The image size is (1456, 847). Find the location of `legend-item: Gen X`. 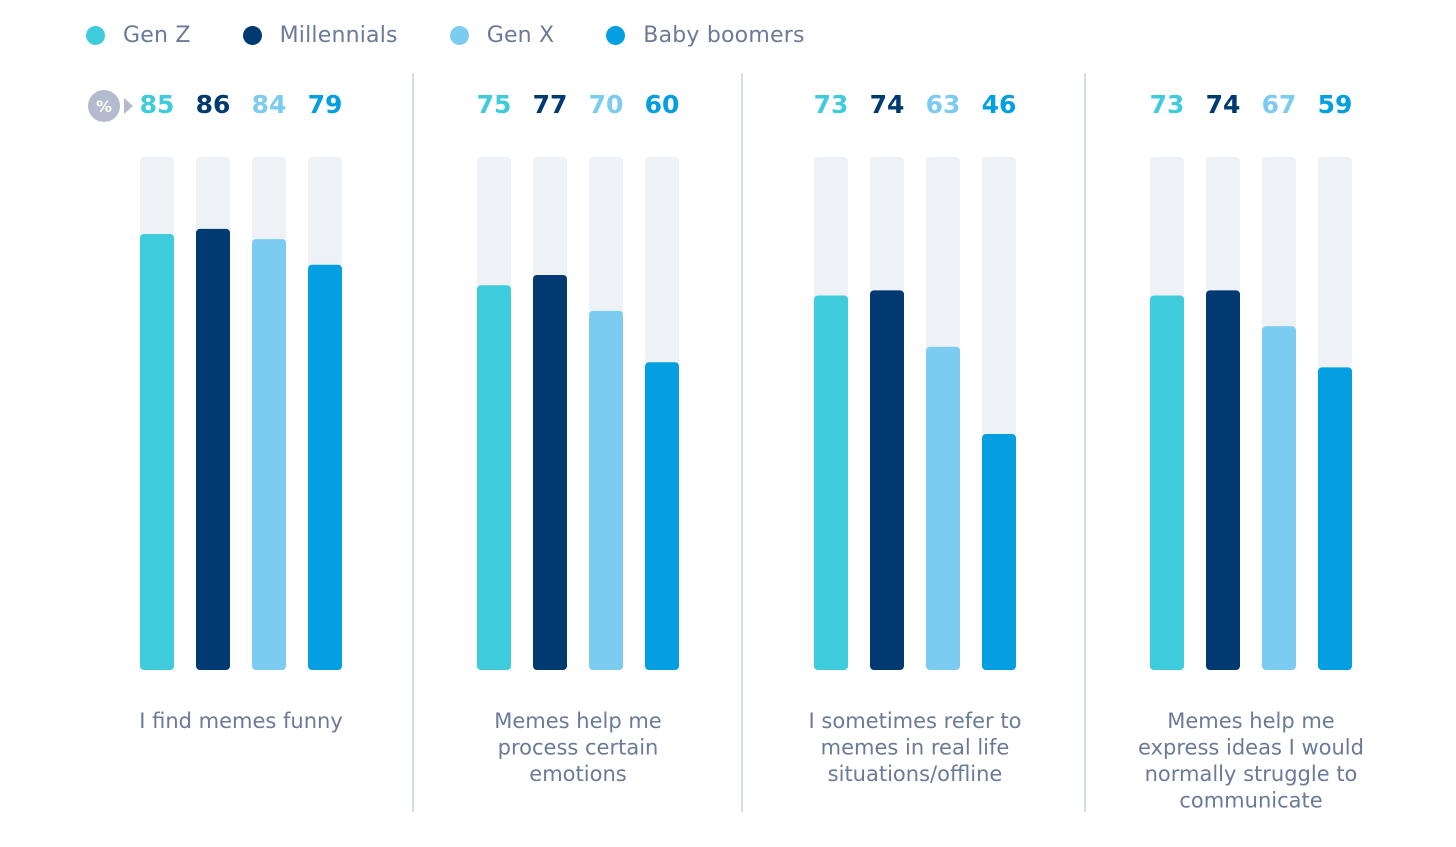

legend-item: Gen X is located at coordinates (502, 35).